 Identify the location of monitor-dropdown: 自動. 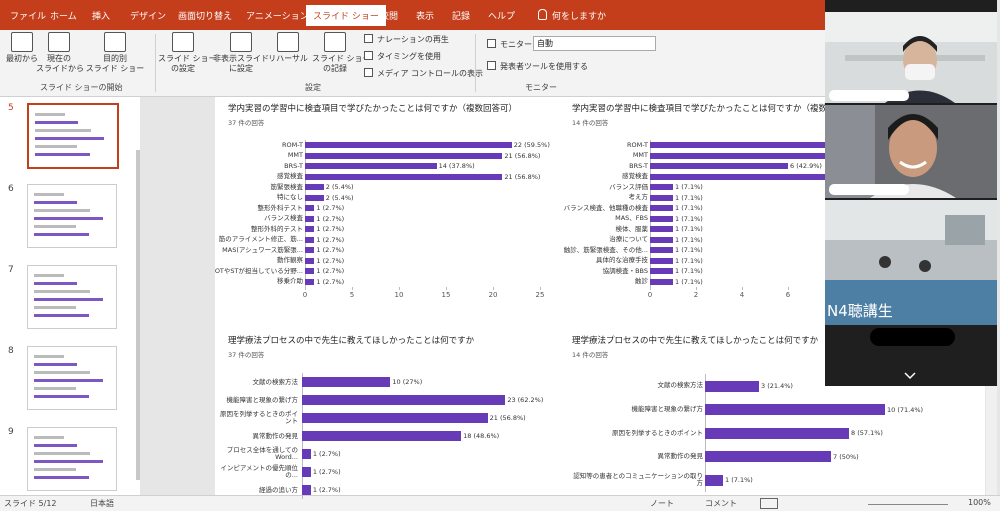
(594, 43).